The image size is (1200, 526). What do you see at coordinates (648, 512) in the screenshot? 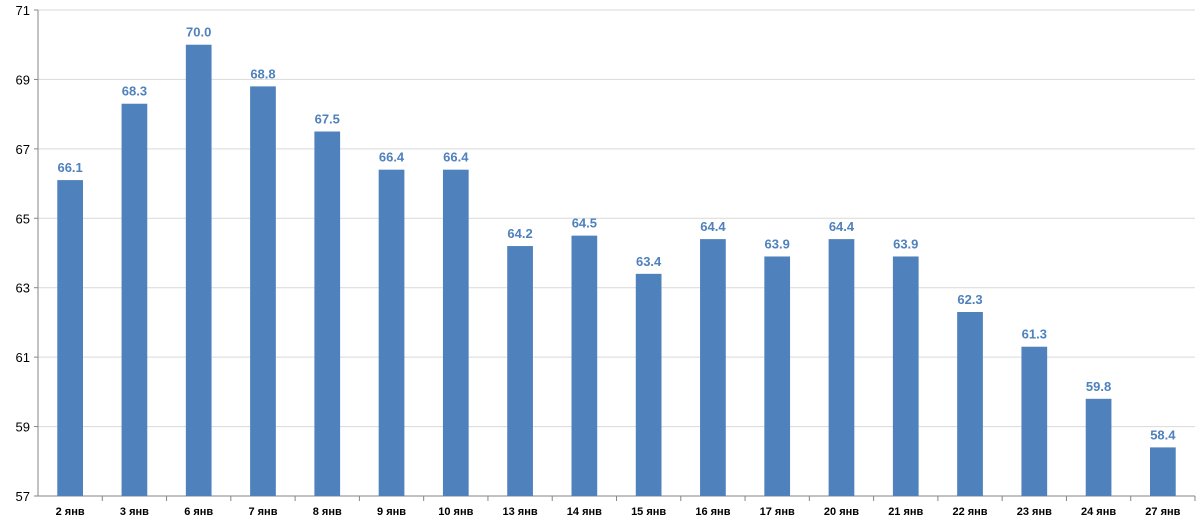
I see `x-tick-label: 15 янв` at bounding box center [648, 512].